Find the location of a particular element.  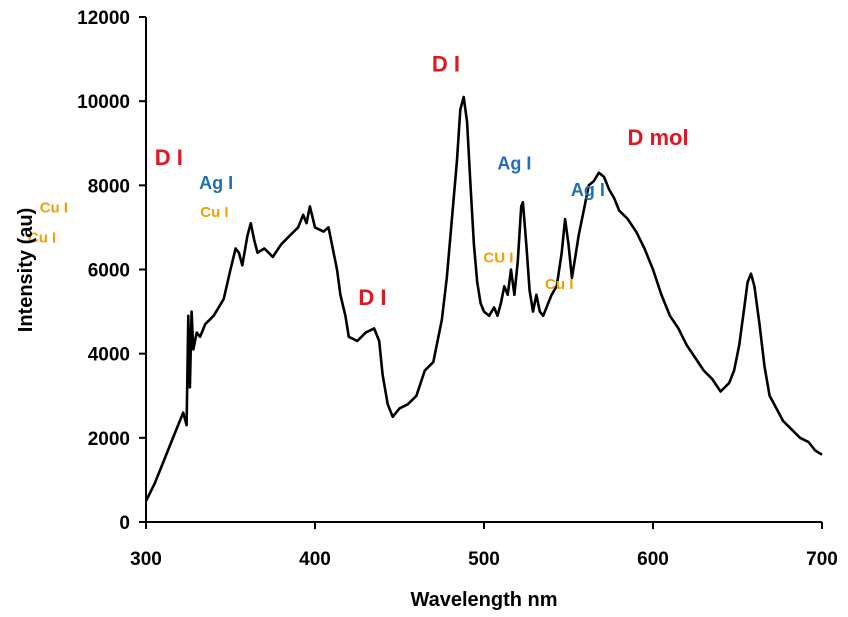

y-axis-title: Intensity (au) is located at coordinates (26, 270).